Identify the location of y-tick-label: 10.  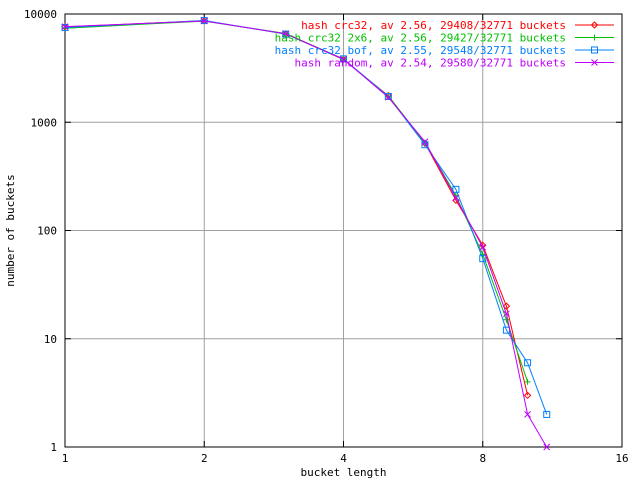
(50, 339).